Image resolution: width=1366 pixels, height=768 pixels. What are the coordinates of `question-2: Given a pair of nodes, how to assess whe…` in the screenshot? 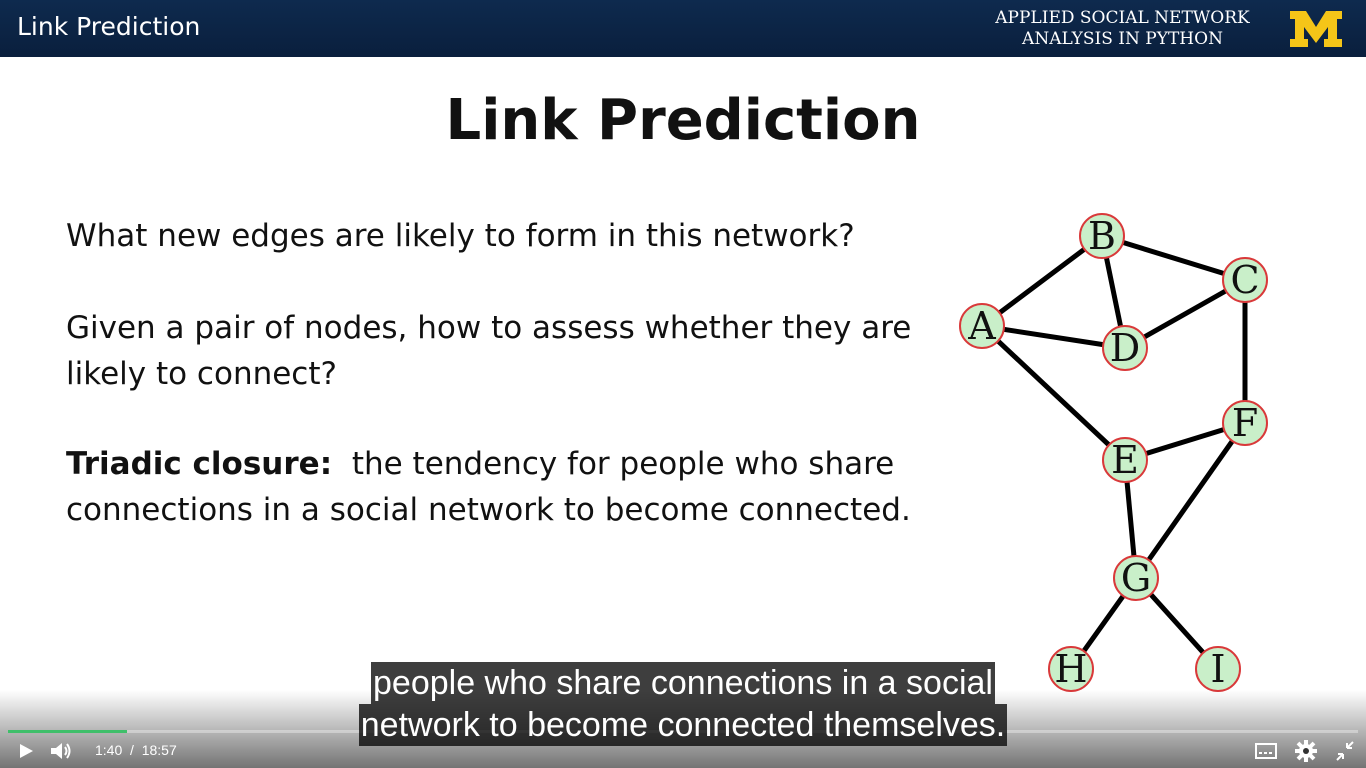 It's located at (488, 351).